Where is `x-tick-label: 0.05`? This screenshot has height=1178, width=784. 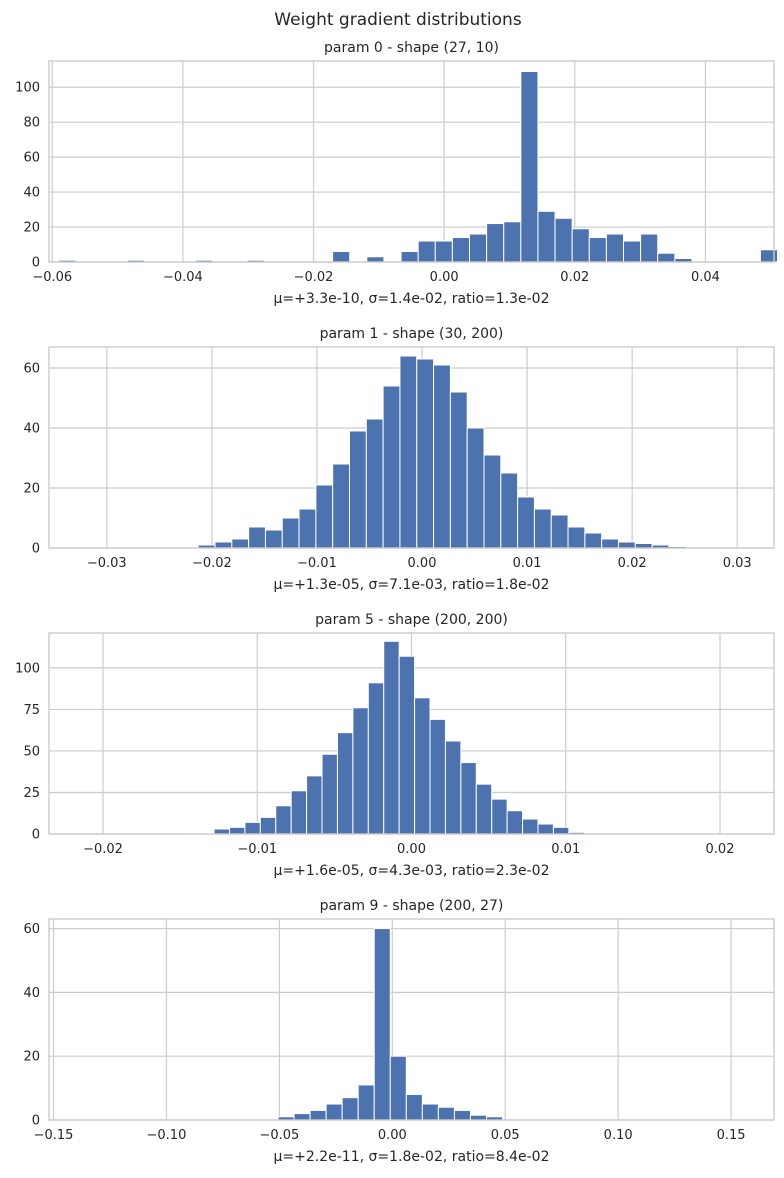
x-tick-label: 0.05 is located at coordinates (505, 1135).